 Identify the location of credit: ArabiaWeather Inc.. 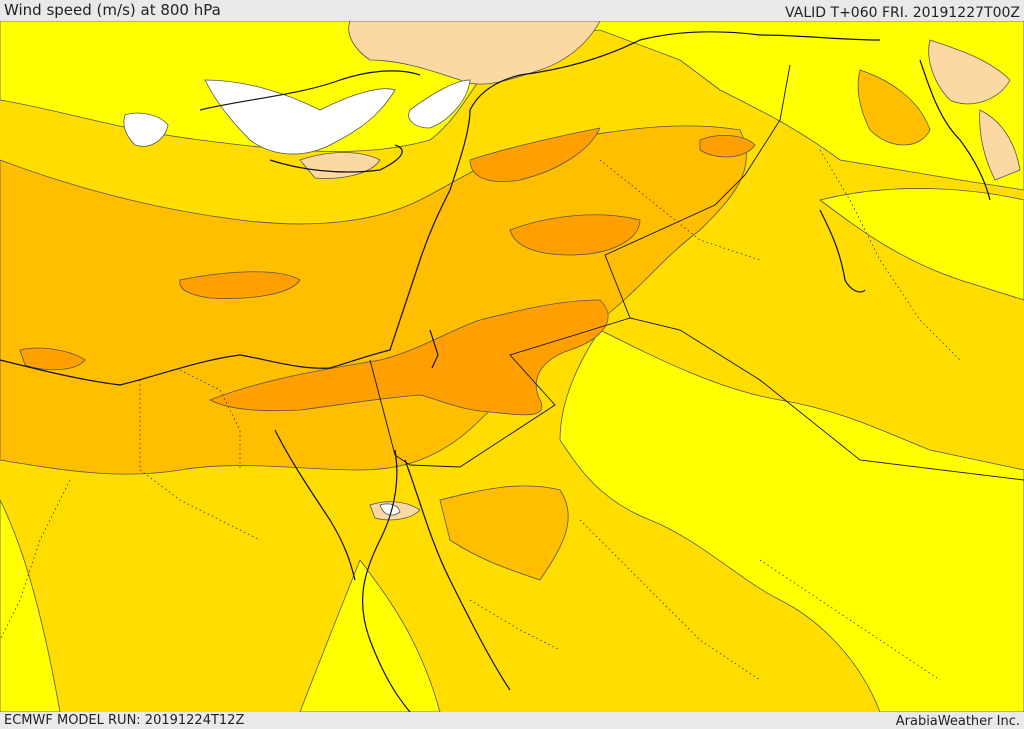
(957, 721).